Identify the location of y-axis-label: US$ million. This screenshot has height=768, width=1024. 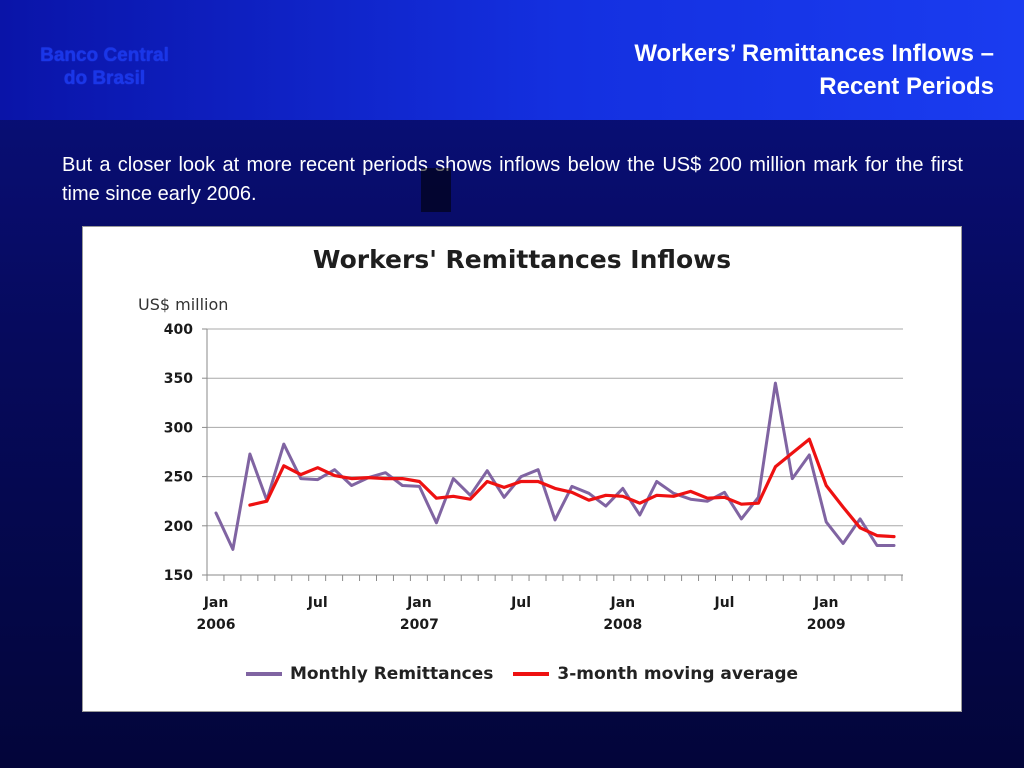
(183, 304).